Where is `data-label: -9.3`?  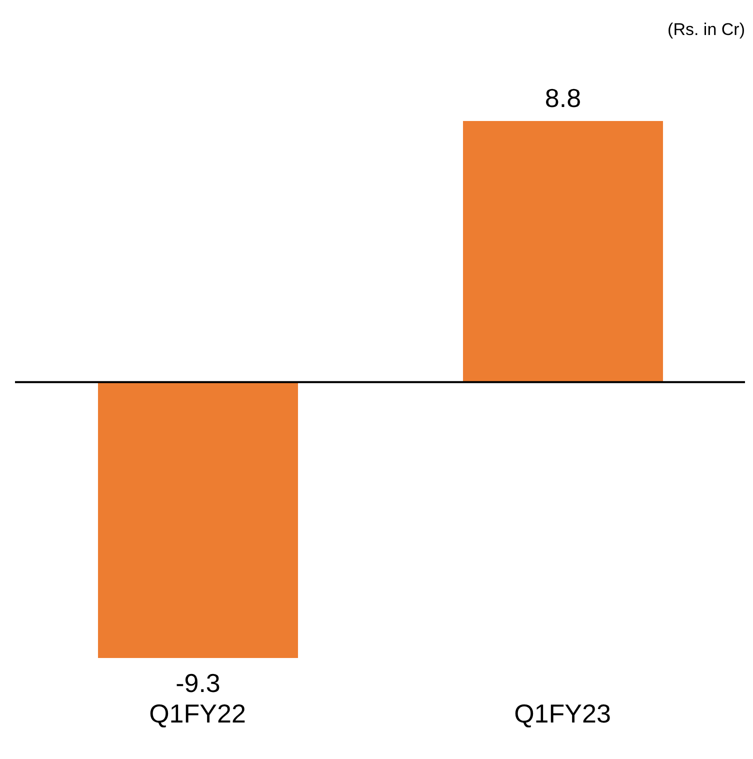 data-label: -9.3 is located at coordinates (198, 683).